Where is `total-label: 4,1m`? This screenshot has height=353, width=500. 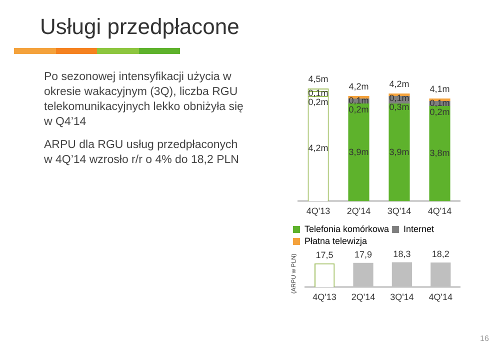
total-label: 4,1m is located at coordinates (440, 89).